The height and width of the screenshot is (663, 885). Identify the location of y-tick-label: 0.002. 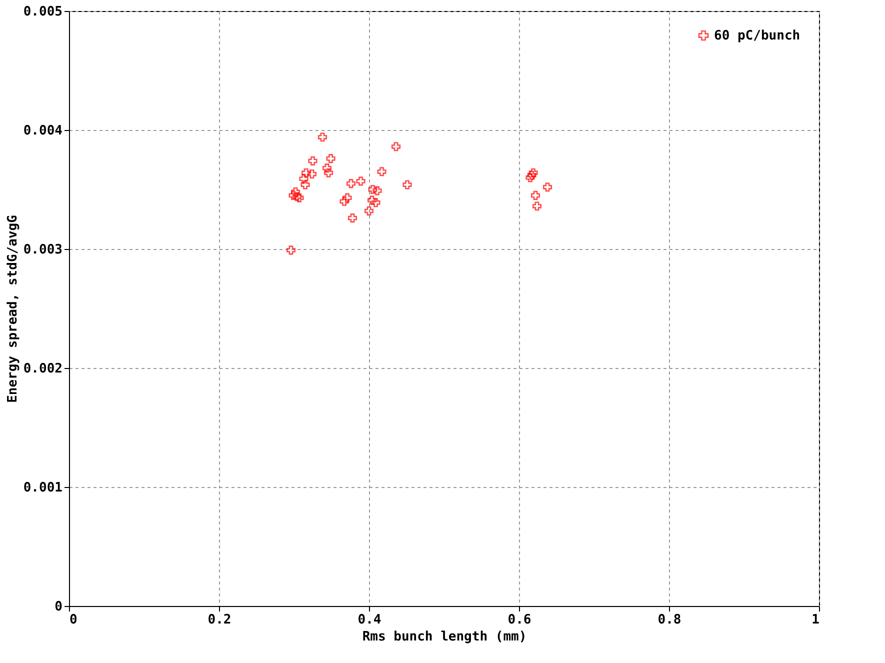
(42, 369).